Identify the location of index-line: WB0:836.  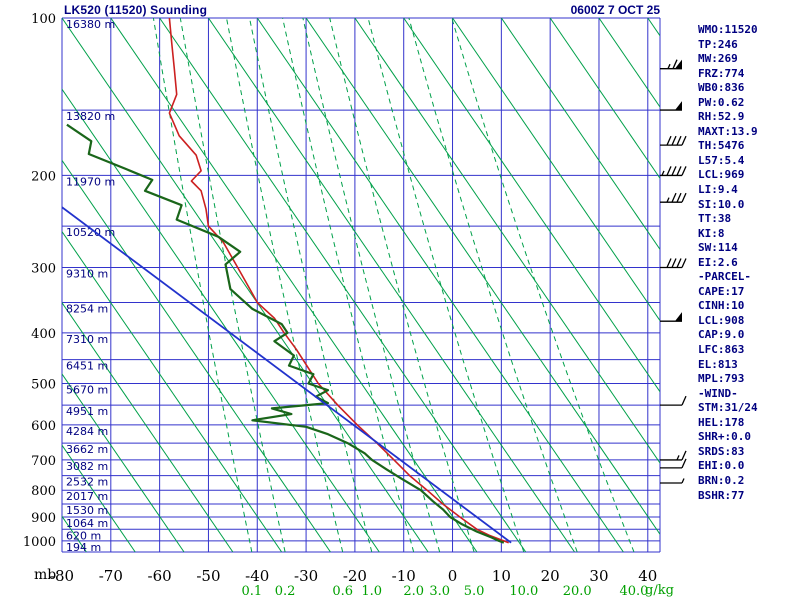
(721, 88).